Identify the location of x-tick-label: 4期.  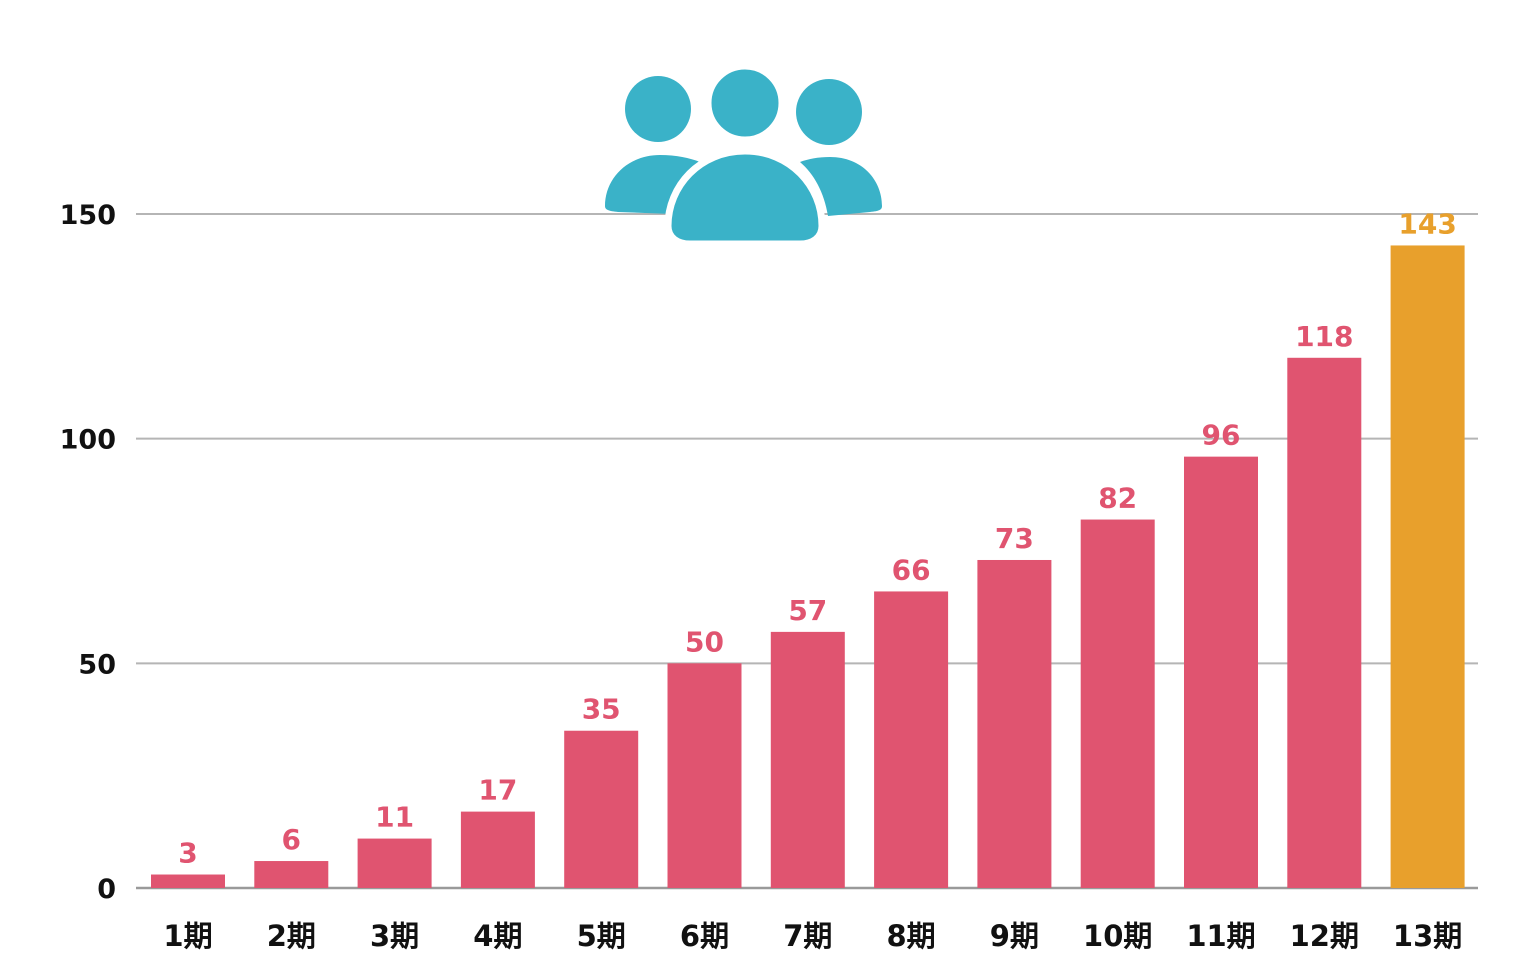
(497, 936).